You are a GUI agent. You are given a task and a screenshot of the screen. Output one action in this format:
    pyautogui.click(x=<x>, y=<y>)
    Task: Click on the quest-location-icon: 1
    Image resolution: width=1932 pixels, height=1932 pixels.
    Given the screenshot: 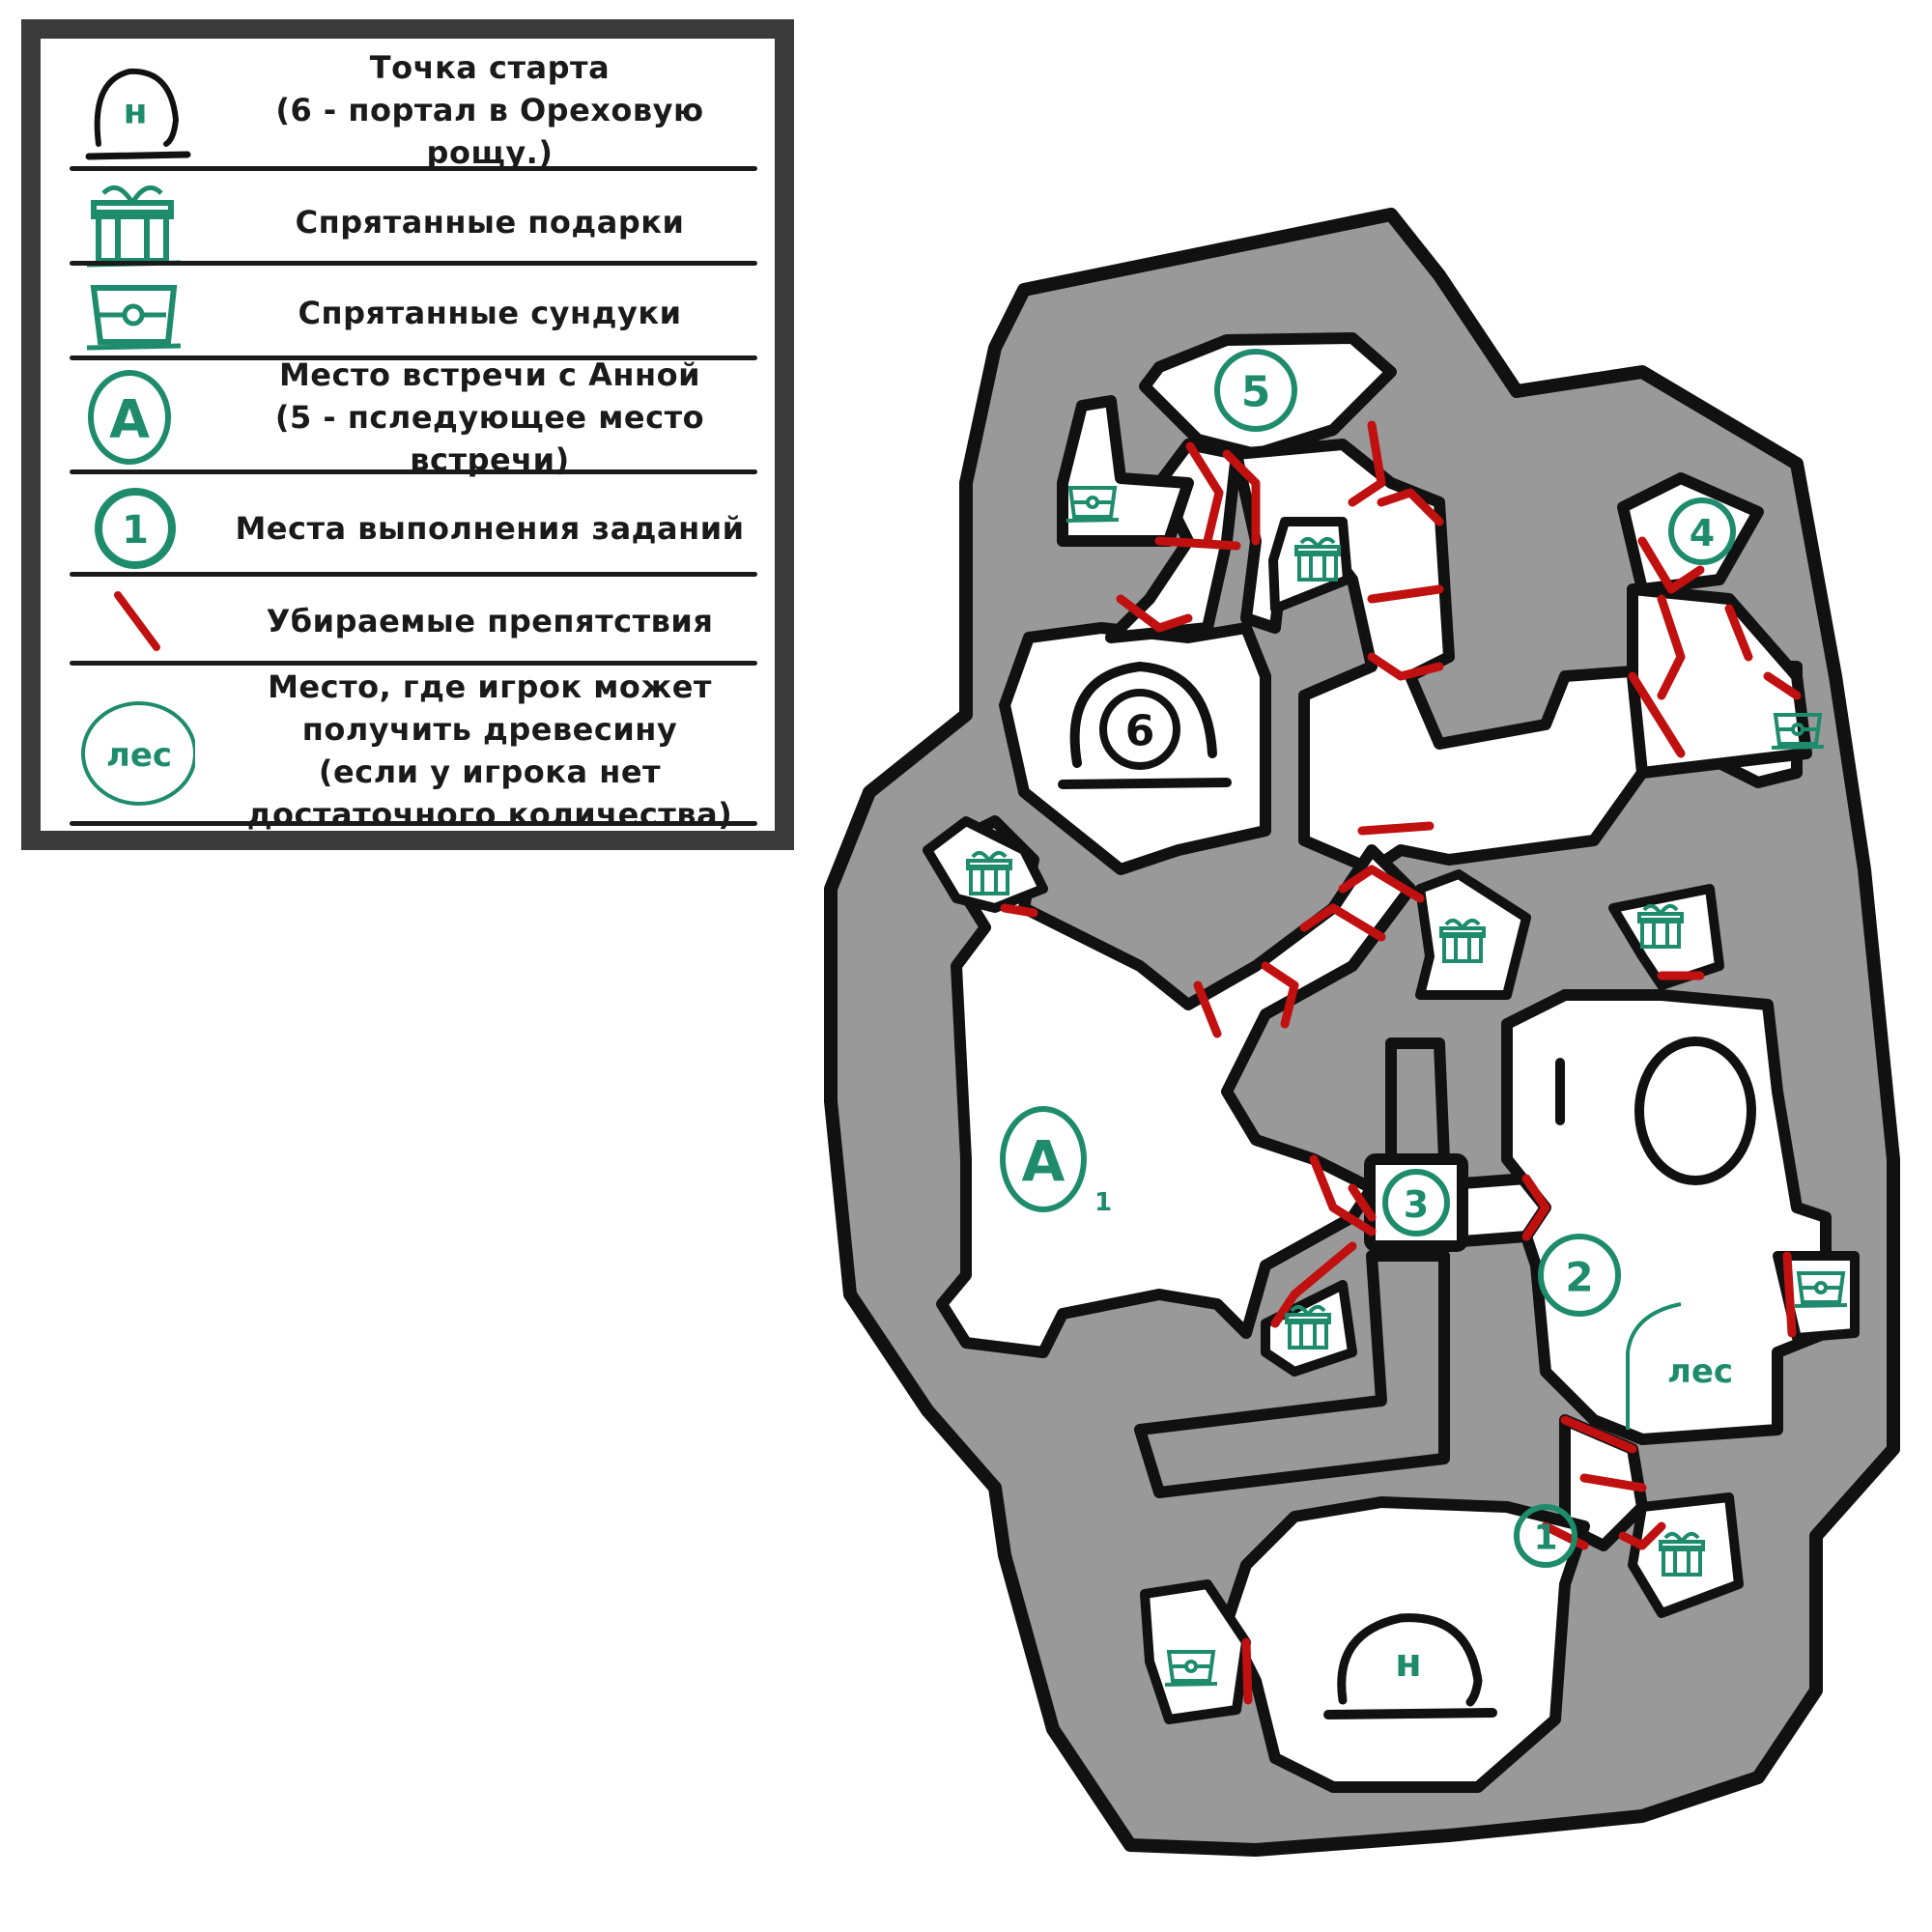 What is the action you would take?
    pyautogui.click(x=132, y=528)
    